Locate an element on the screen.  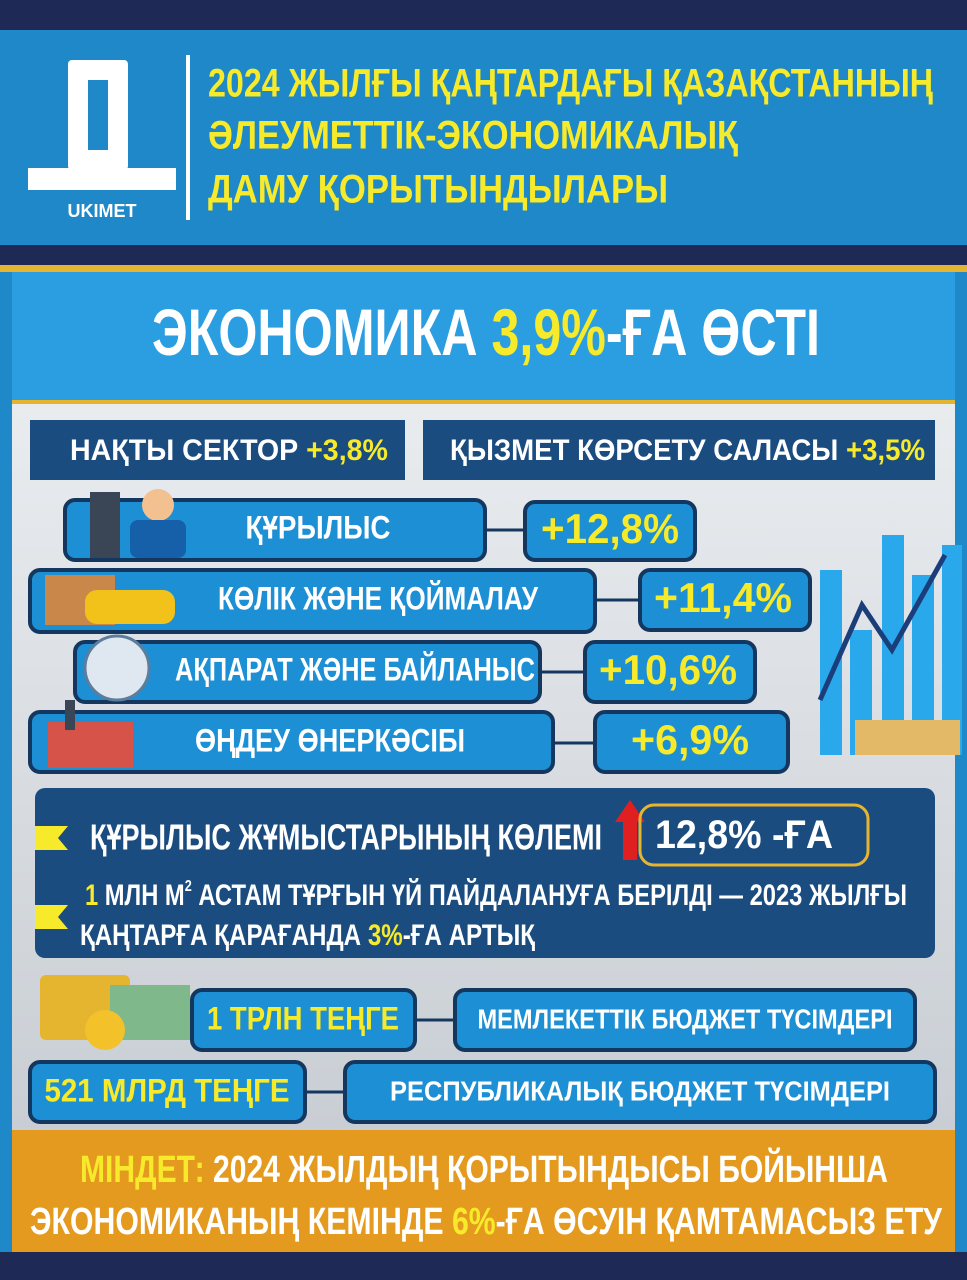
sector: НАҚТЫ СЕКТОР +3,8% is located at coordinates (229, 450).